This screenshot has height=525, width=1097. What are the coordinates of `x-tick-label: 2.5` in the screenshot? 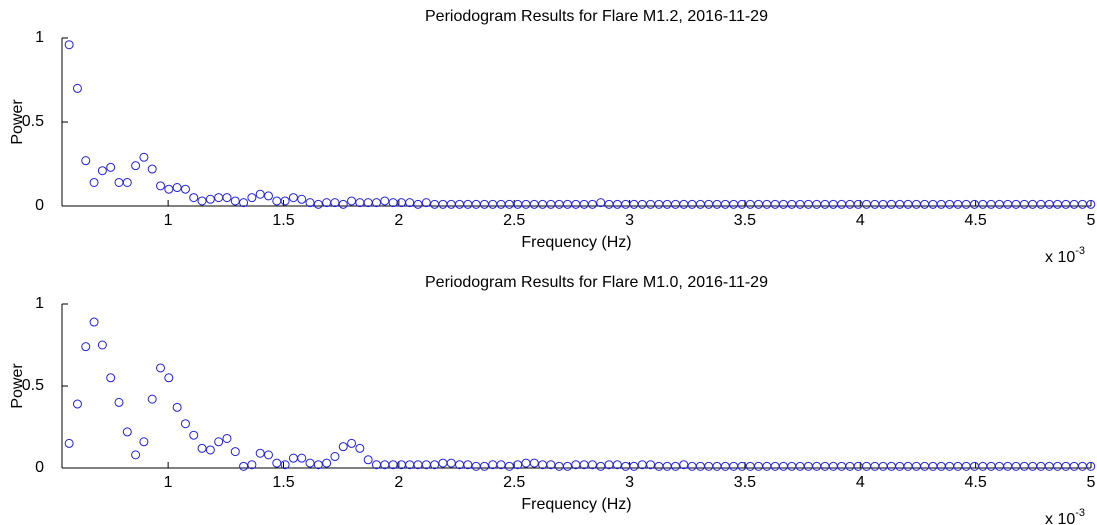 It's located at (514, 220).